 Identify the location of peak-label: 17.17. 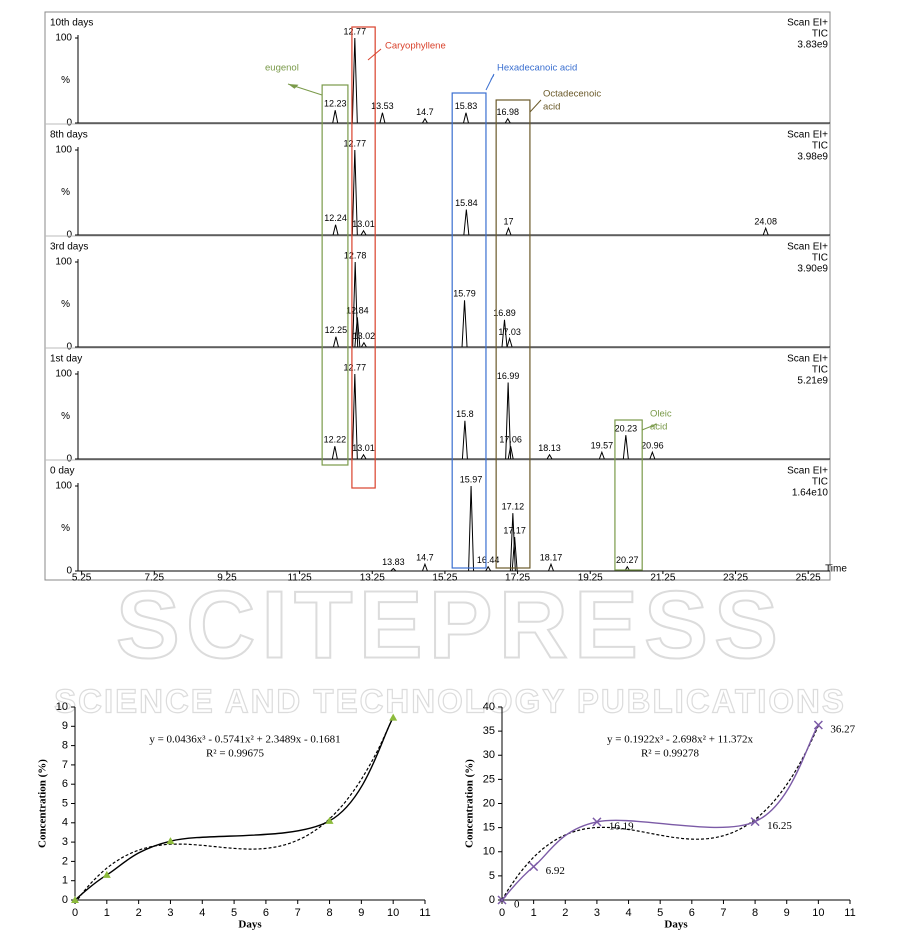
(514, 530).